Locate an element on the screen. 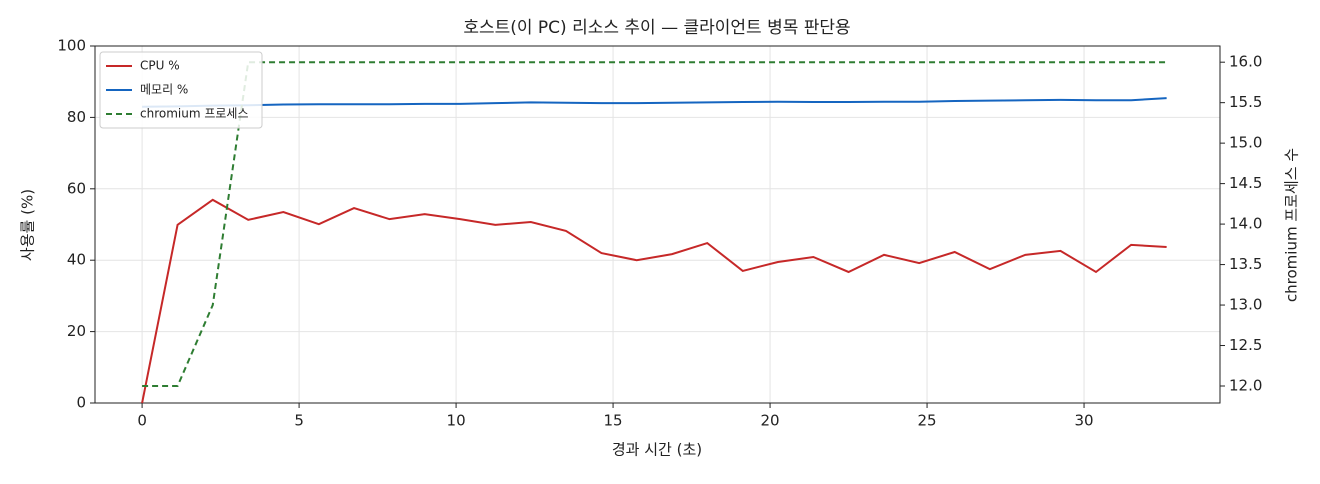  x-axis-label: 경과 시간 (초) is located at coordinates (657, 450).